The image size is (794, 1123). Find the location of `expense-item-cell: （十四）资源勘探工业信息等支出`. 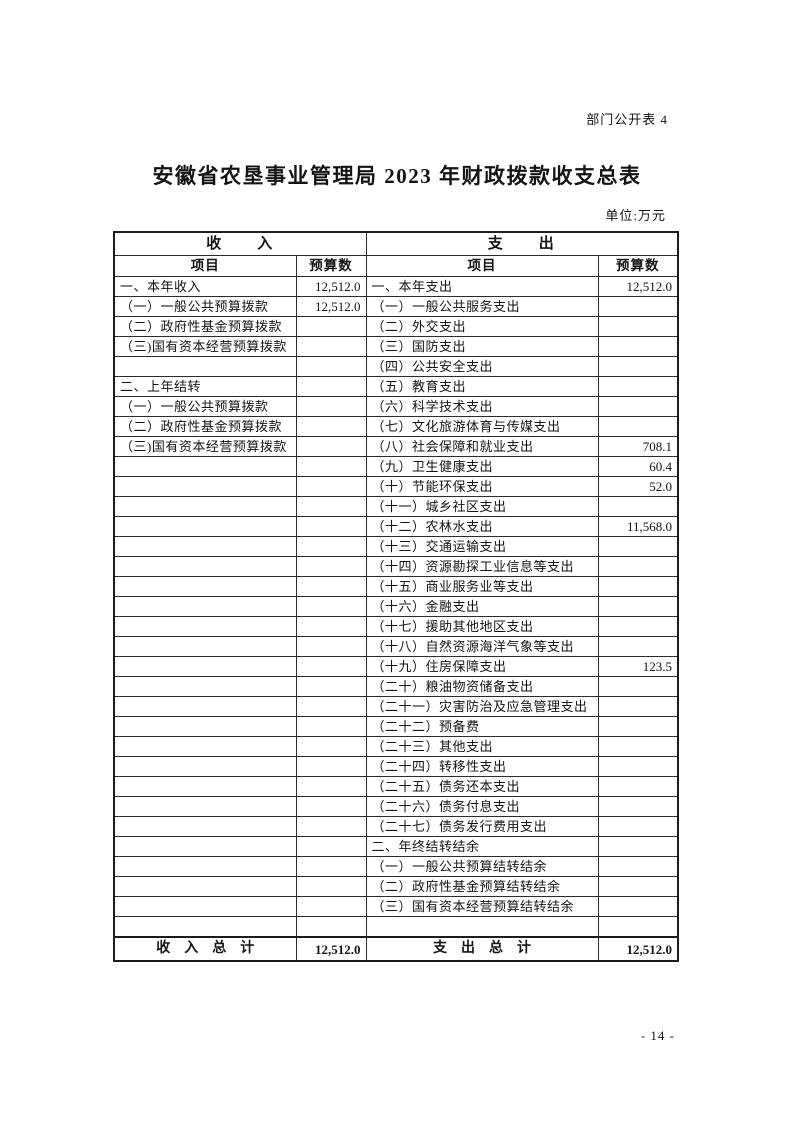

expense-item-cell: （十四）资源勘探工业信息等支出 is located at coordinates (482, 566).